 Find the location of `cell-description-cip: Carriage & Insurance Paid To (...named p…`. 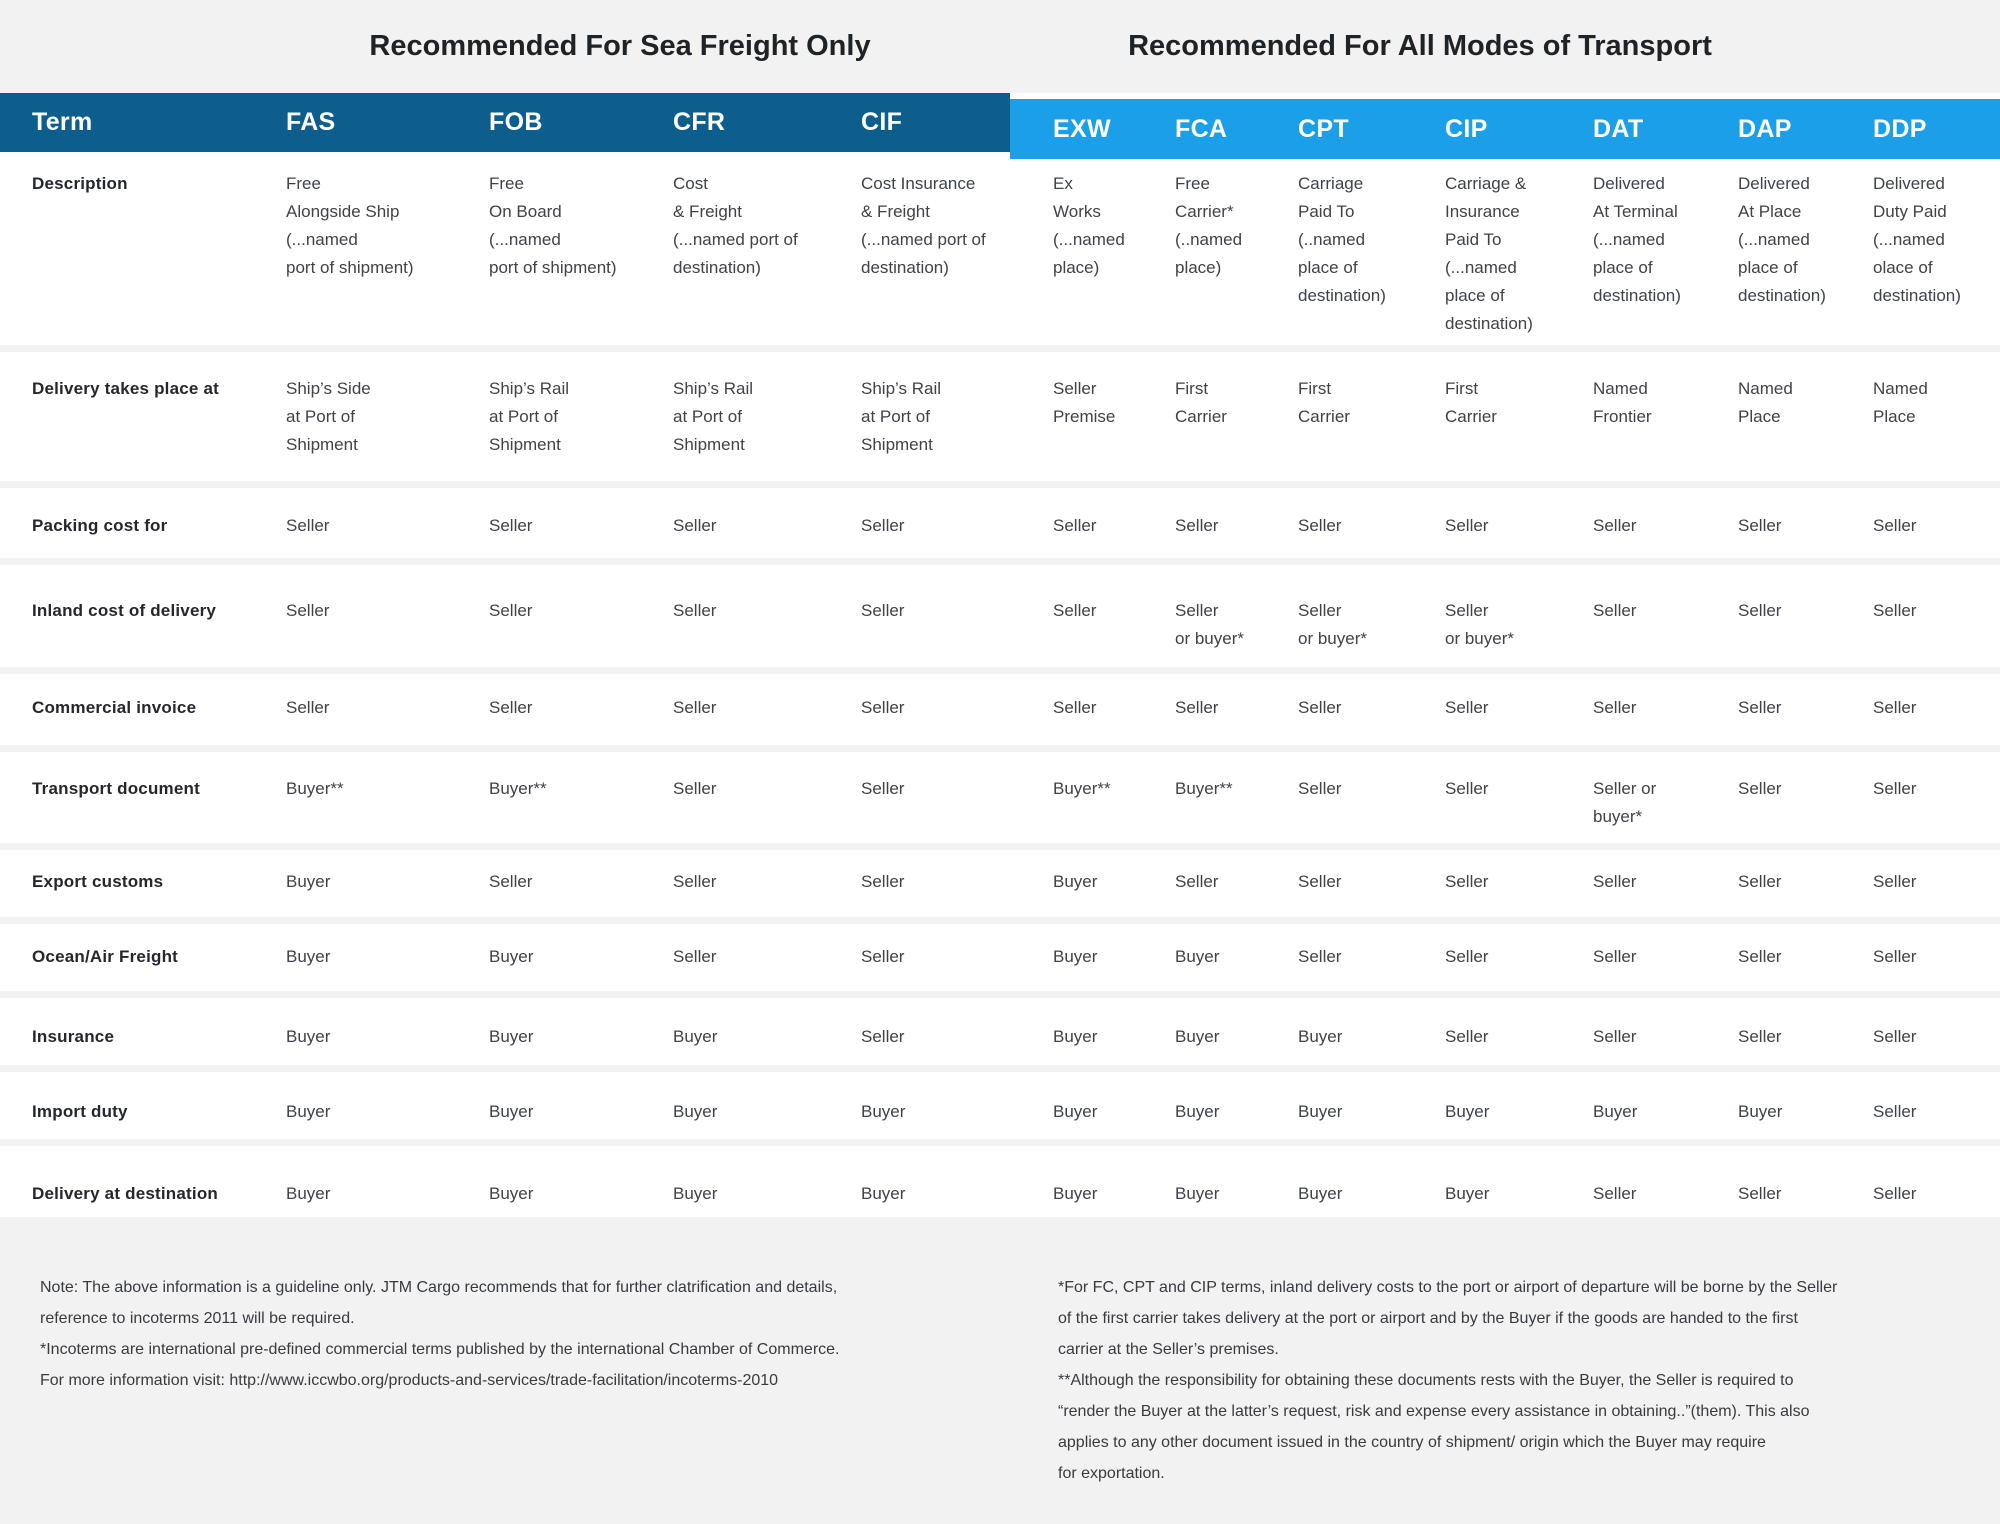

cell-description-cip: Carriage & Insurance Paid To (...named p… is located at coordinates (1489, 253).